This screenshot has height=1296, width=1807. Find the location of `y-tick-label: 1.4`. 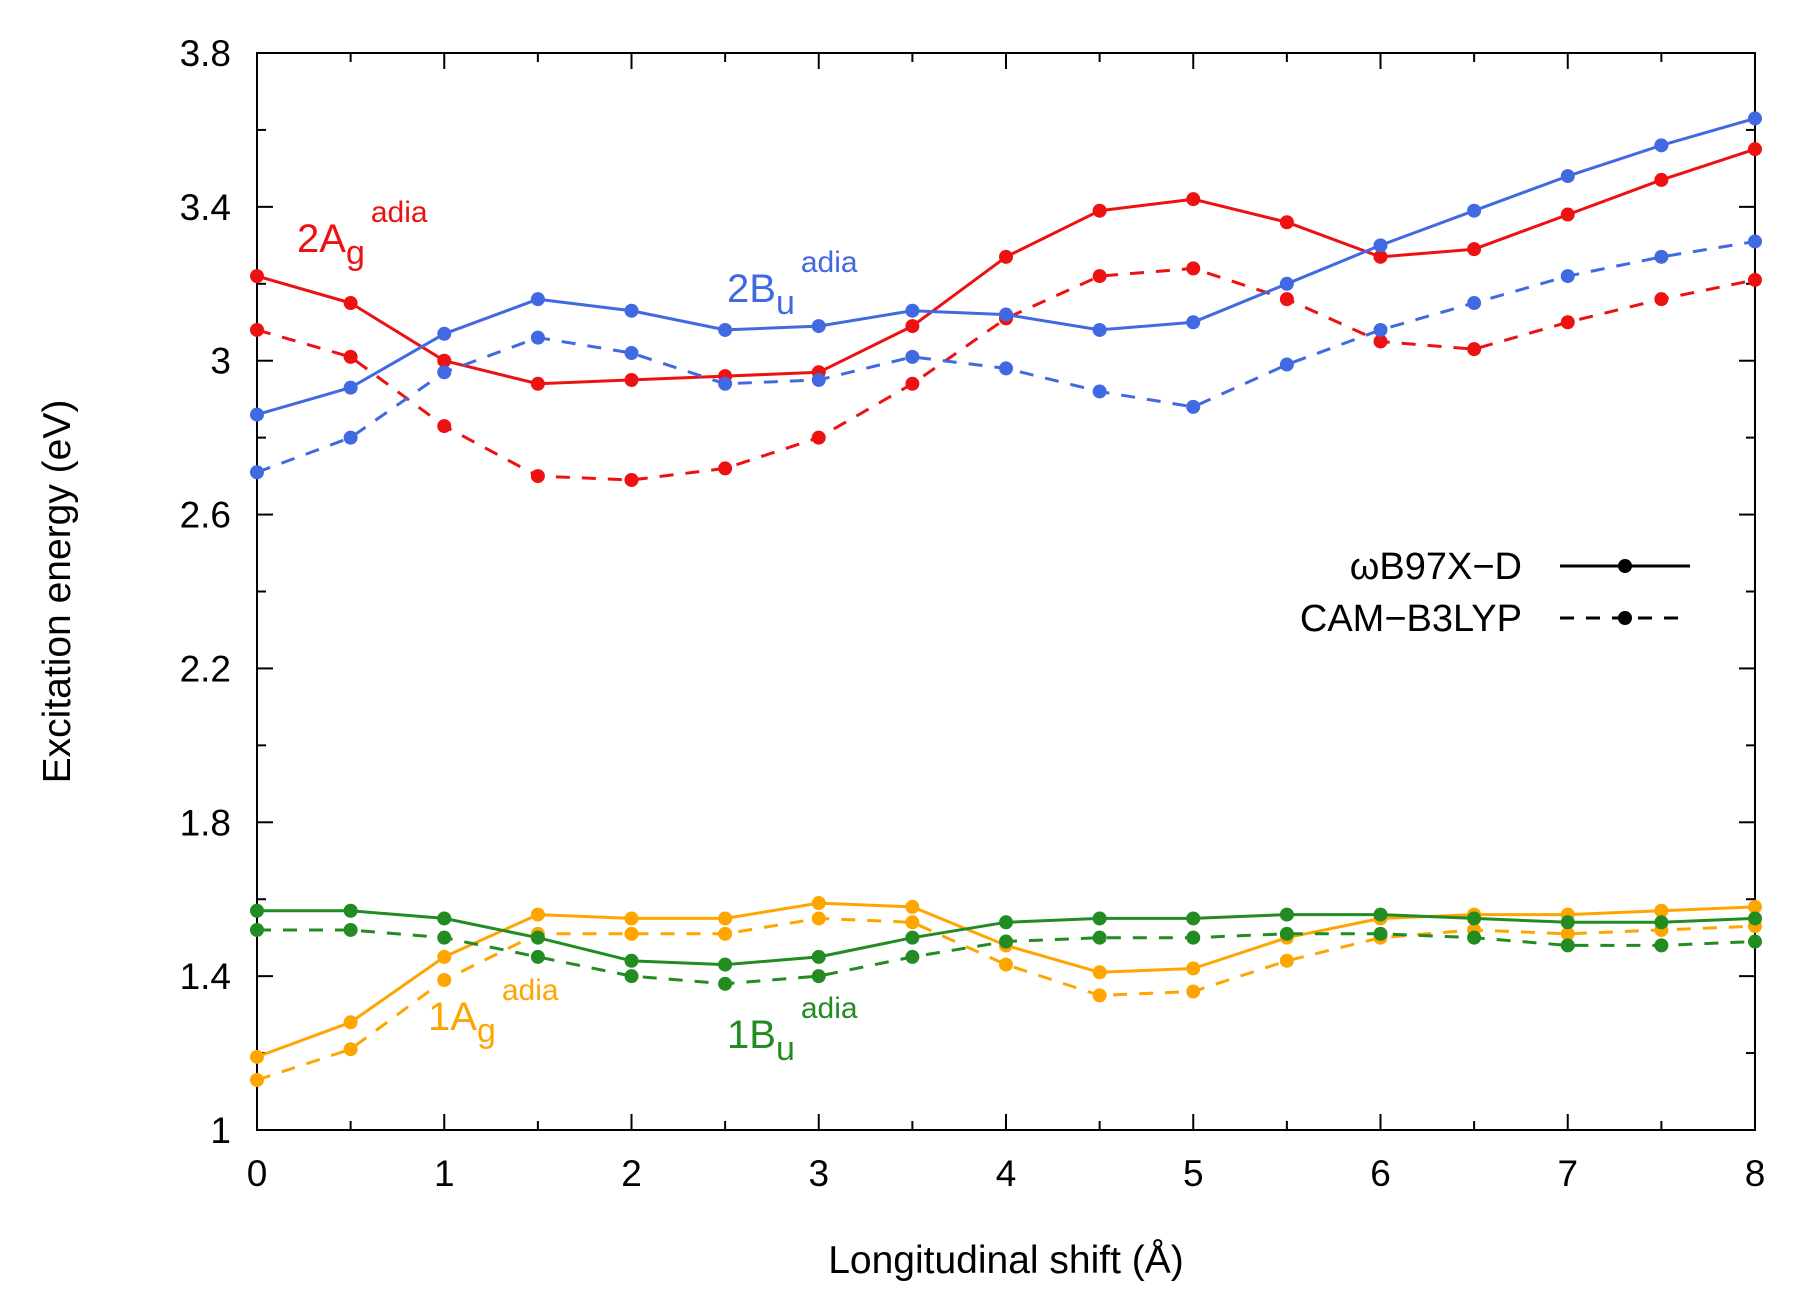

y-tick-label: 1.4 is located at coordinates (205, 976).